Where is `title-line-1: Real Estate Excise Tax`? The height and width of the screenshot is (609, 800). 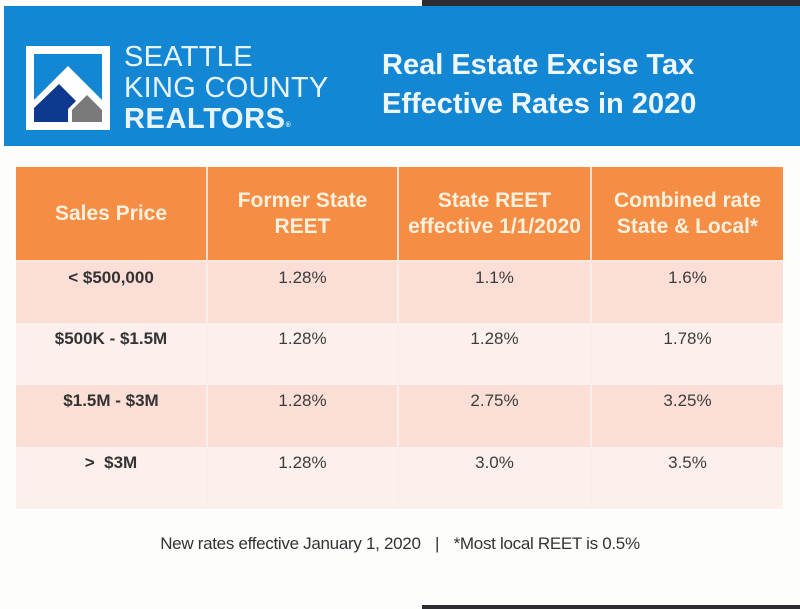
title-line-1: Real Estate Excise Tax is located at coordinates (538, 65).